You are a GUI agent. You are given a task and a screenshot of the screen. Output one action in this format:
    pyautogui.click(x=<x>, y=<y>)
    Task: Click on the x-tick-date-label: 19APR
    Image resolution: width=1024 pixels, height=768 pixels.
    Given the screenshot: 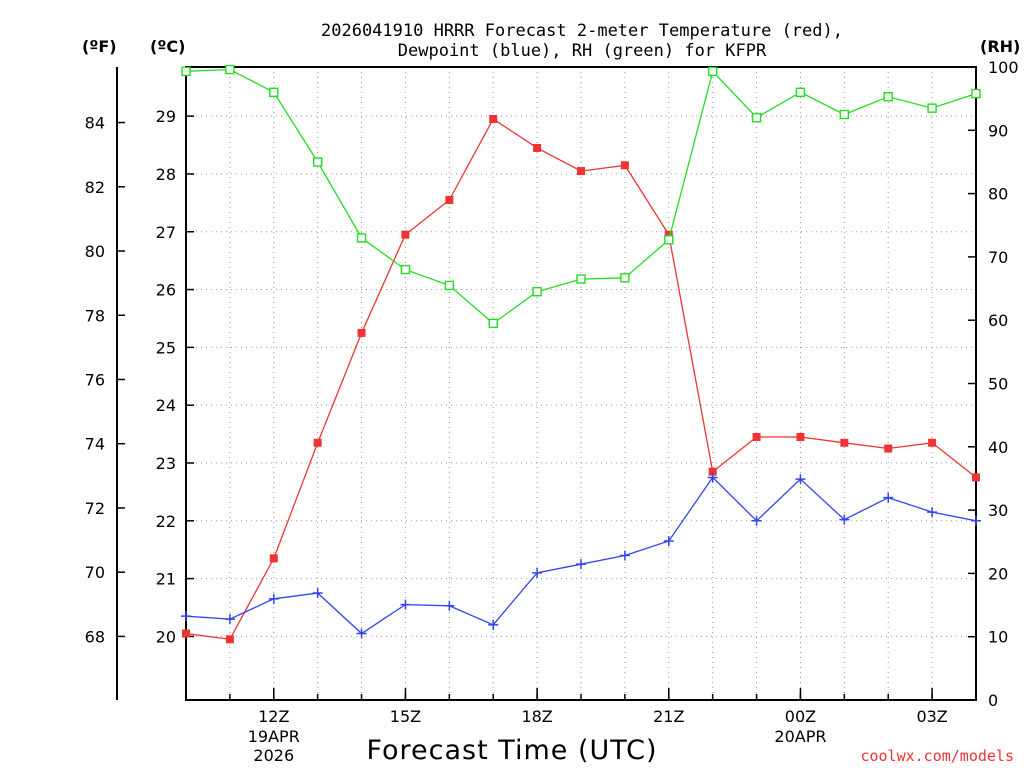 What is the action you would take?
    pyautogui.click(x=274, y=736)
    